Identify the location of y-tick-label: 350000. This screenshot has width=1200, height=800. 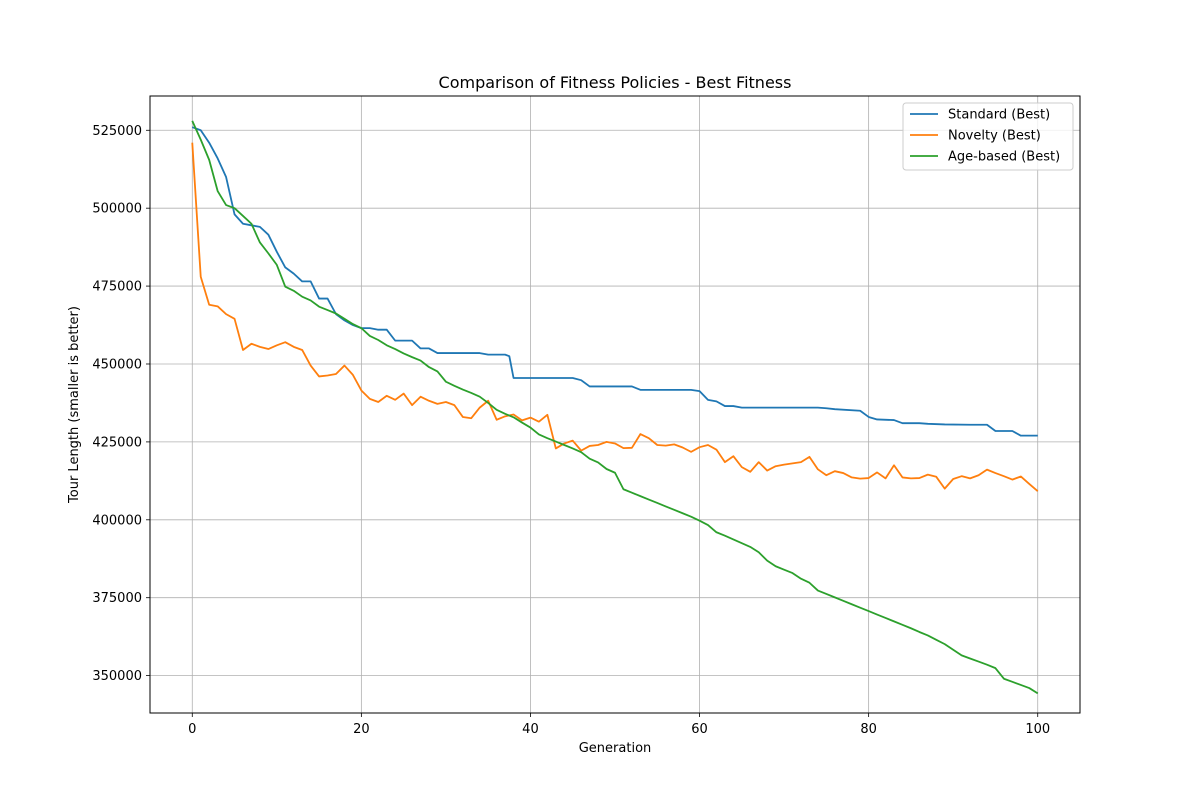
(117, 676).